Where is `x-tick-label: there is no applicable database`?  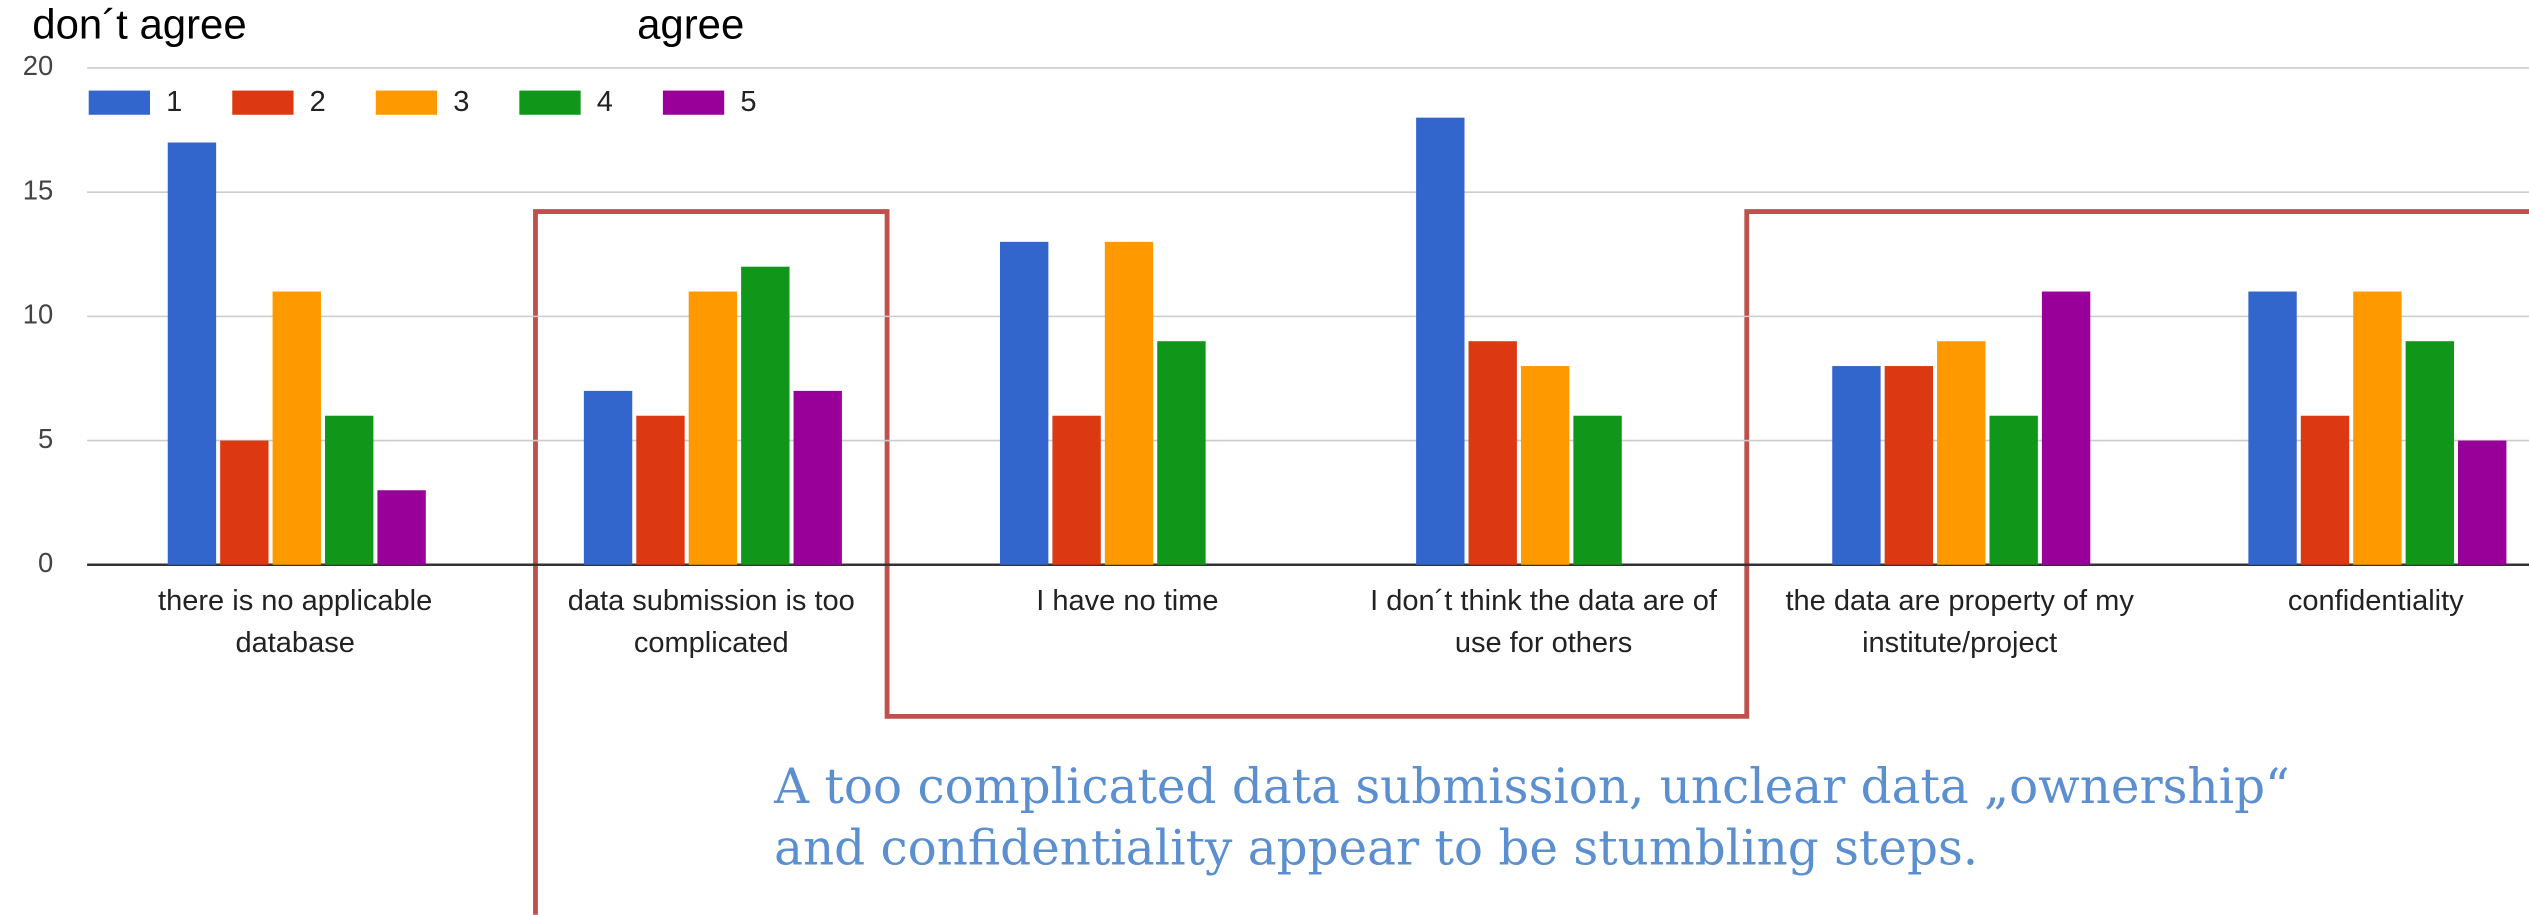
x-tick-label: there is no applicable database is located at coordinates (295, 622).